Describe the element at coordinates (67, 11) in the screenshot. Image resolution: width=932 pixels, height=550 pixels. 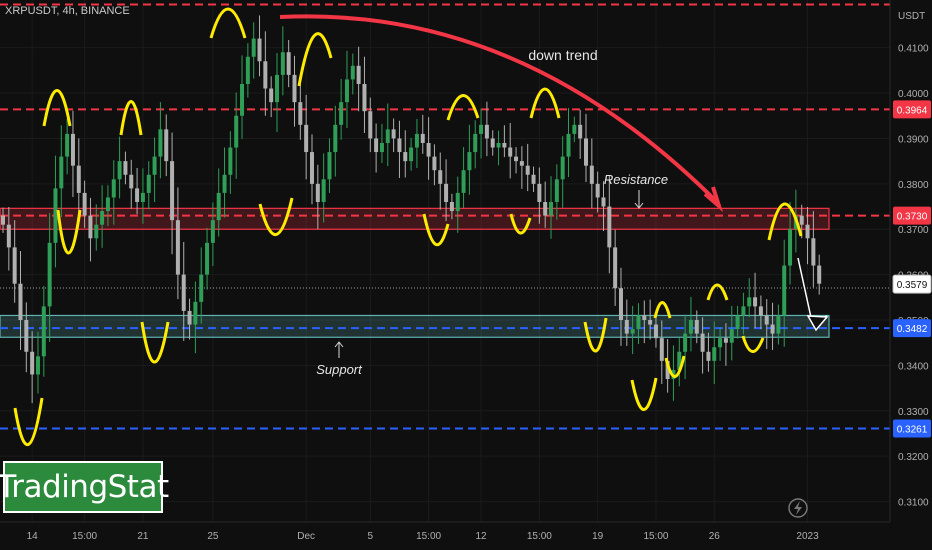
I see `symbol-title: XRPUSDT, 4h, BINANCE` at that location.